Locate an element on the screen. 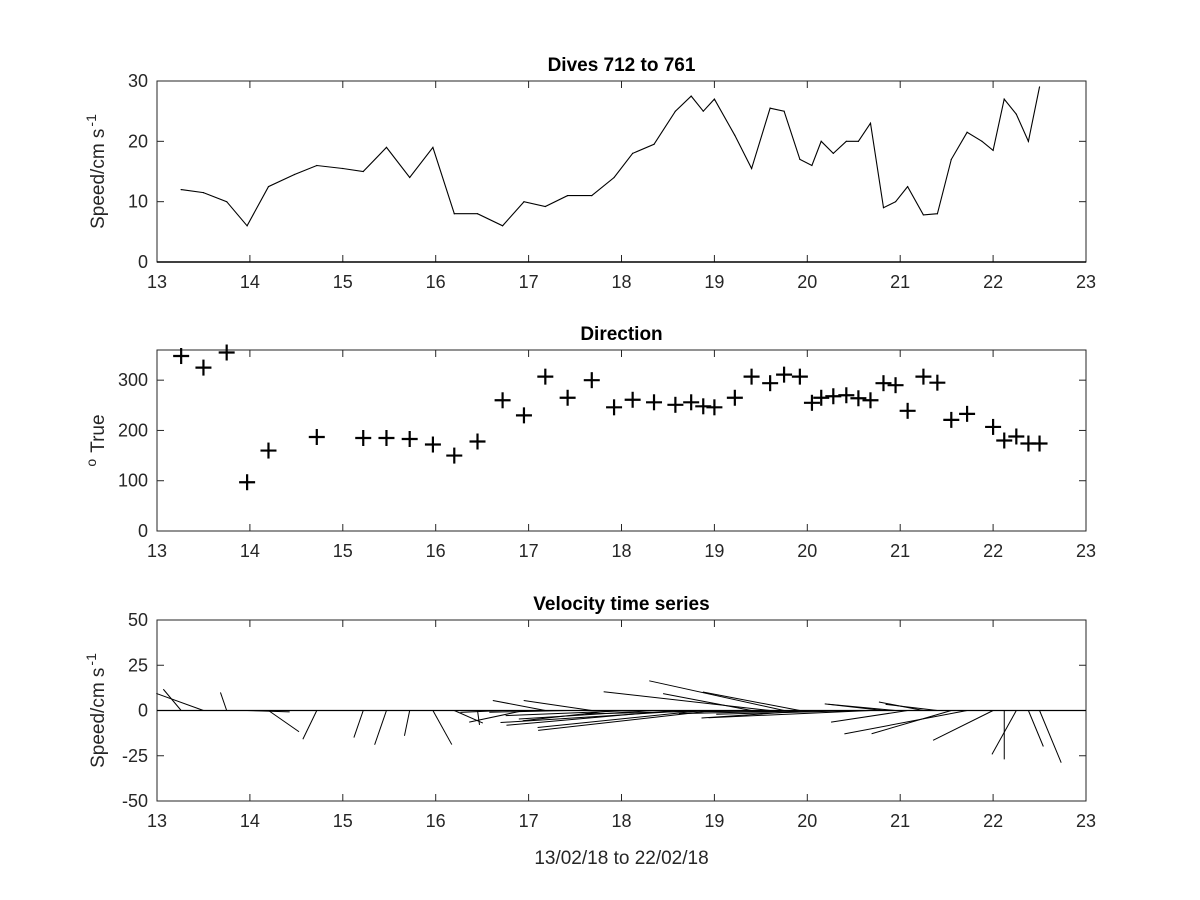 Image resolution: width=1200 pixels, height=900 pixels. velocity-xtick-label: 23 is located at coordinates (1086, 821).